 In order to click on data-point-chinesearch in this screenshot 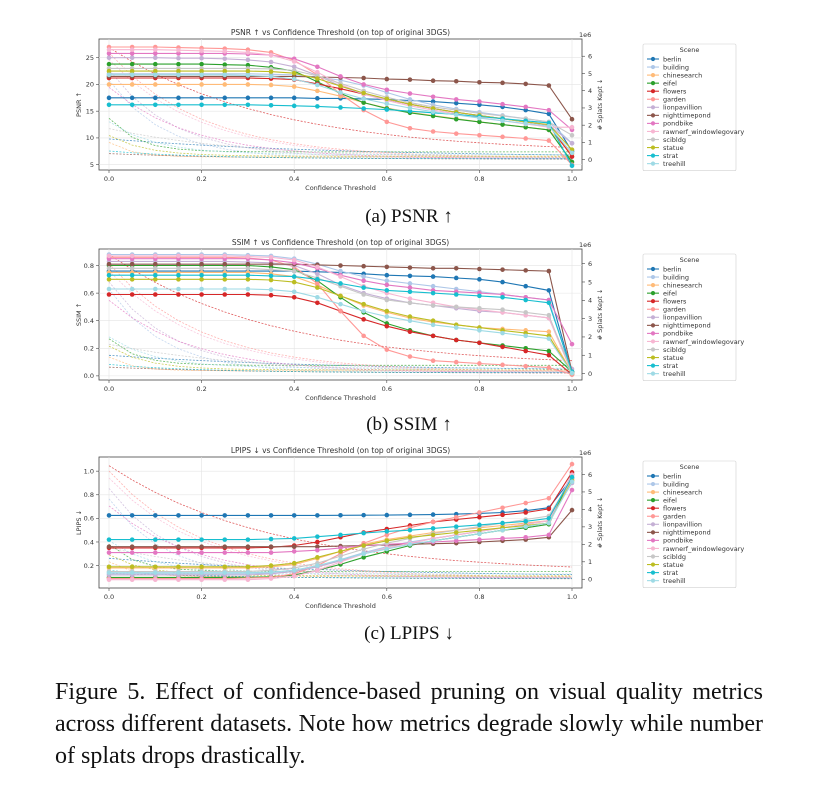, I will do `click(178, 84)`.